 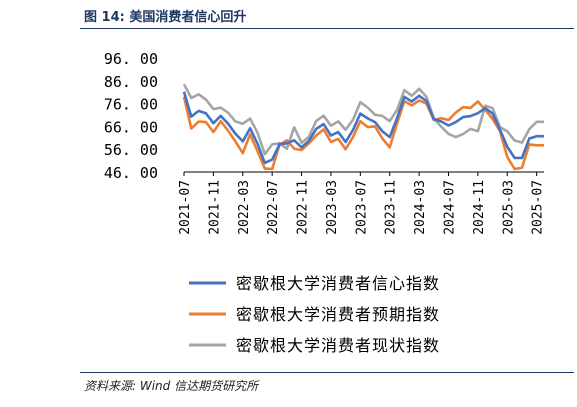 I want to click on title-divider, so click(x=327, y=28).